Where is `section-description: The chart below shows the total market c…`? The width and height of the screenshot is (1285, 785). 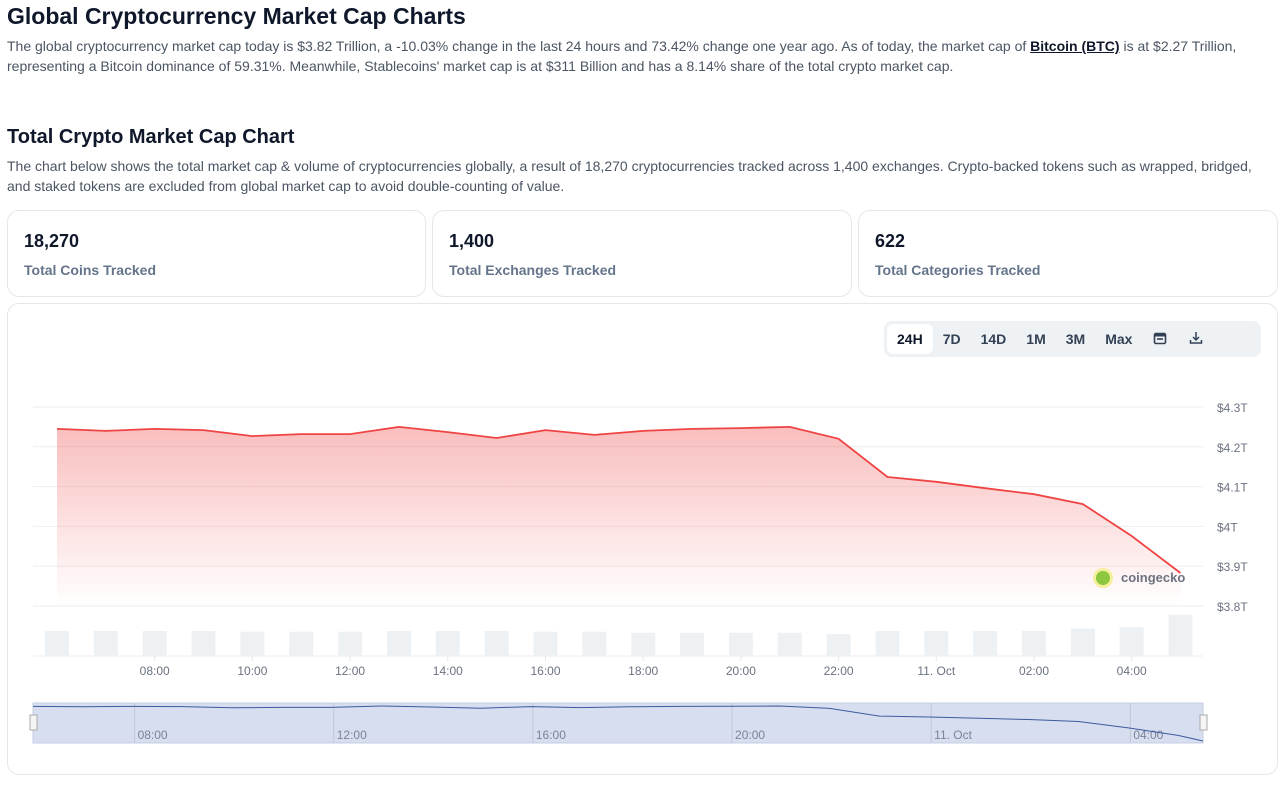 section-description: The chart below shows the total market c… is located at coordinates (629, 176).